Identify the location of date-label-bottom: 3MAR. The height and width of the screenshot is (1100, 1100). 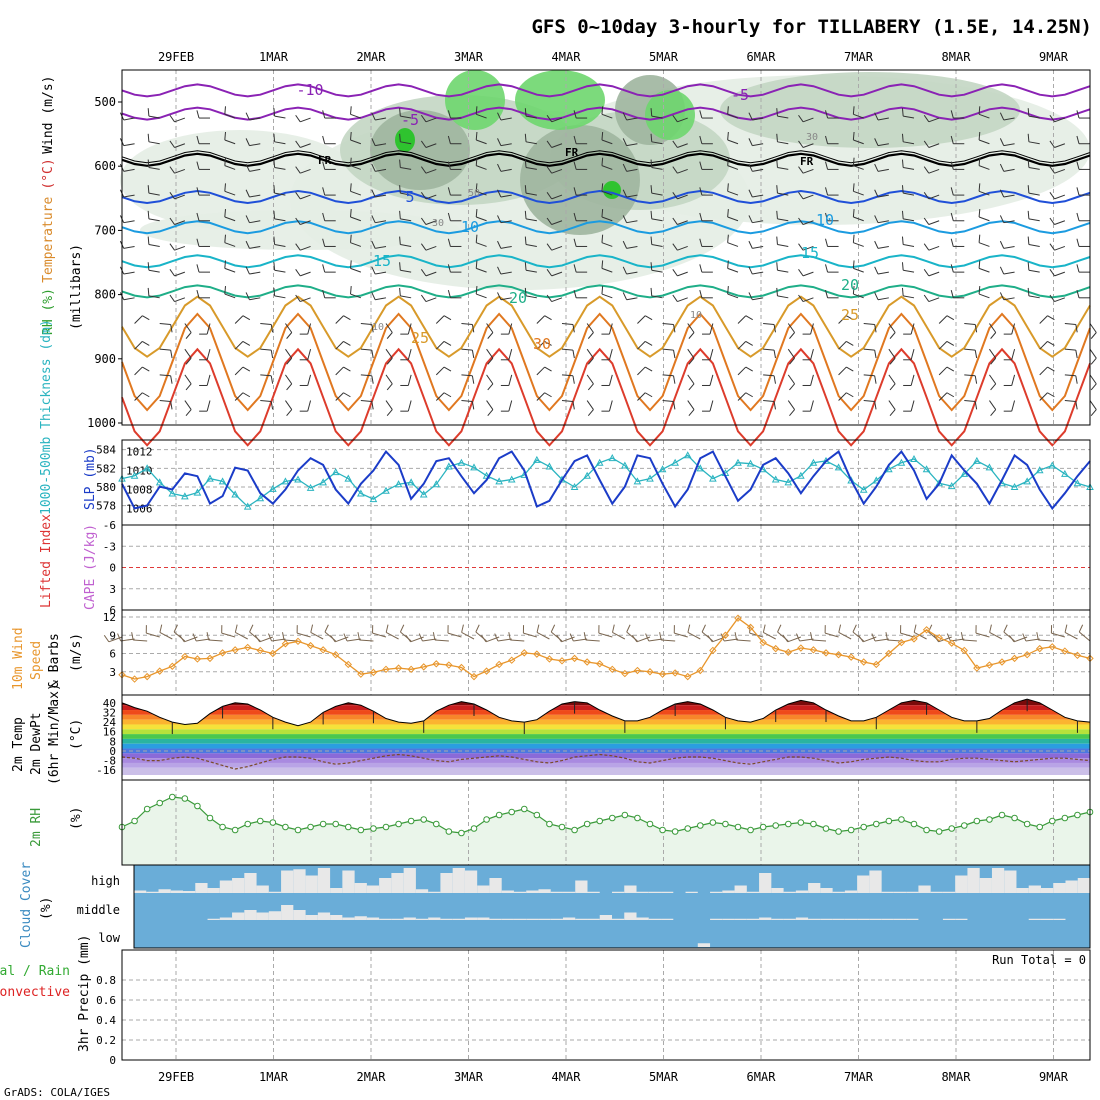
(469, 1077).